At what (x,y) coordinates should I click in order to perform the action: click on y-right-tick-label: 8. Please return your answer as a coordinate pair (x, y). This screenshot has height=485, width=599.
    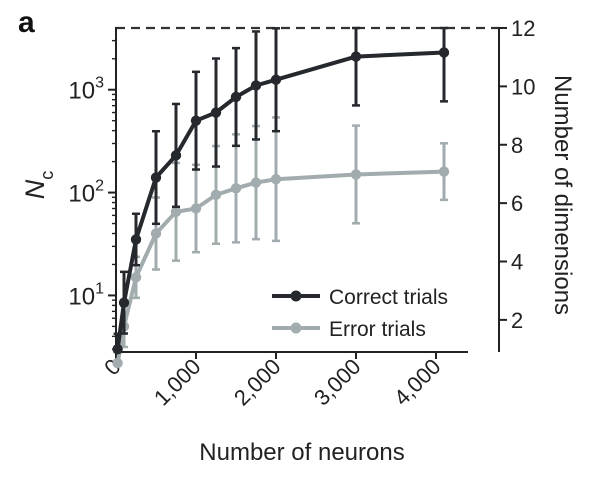
    Looking at the image, I should click on (517, 145).